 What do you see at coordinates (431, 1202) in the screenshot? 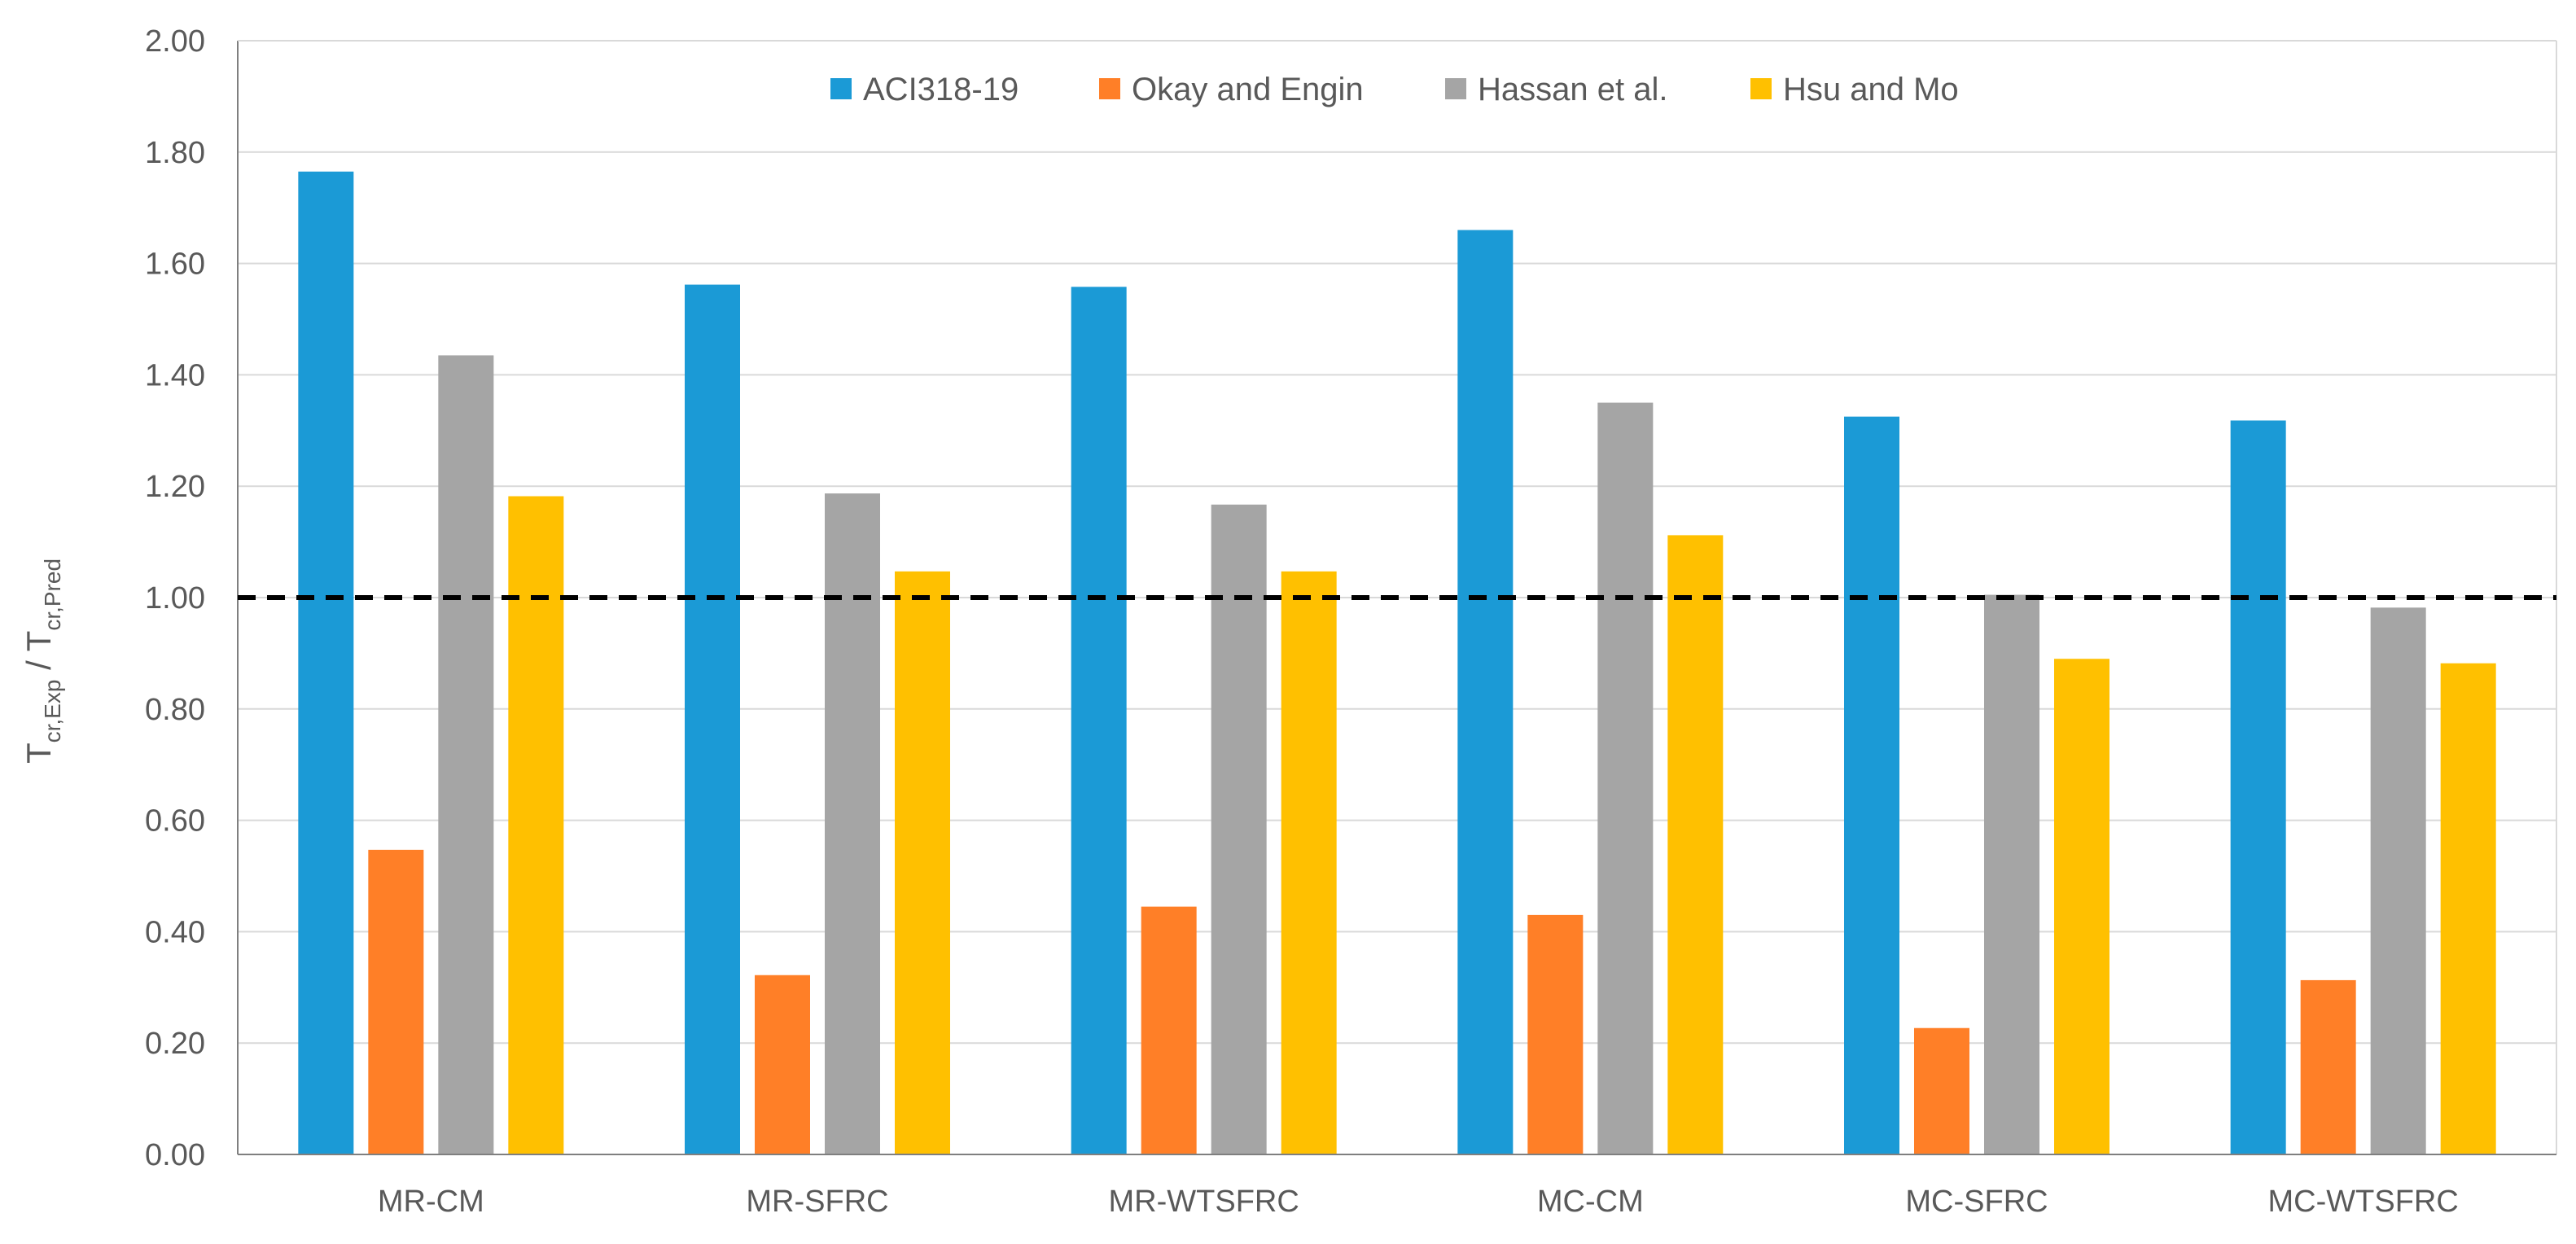
I see `x-category-label: MR-CM` at bounding box center [431, 1202].